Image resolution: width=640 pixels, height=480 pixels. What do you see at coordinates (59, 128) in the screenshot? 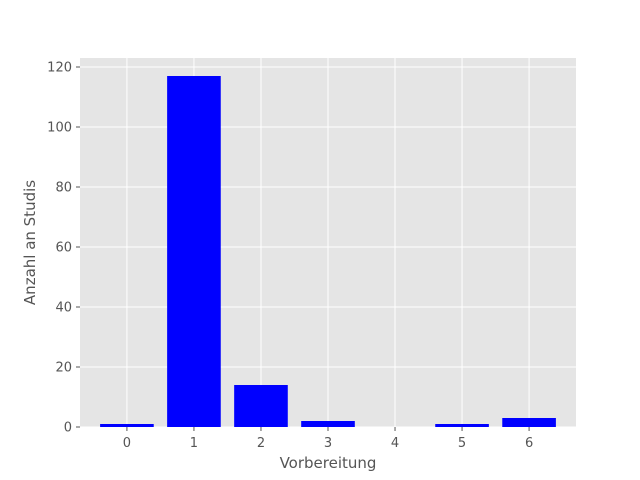
I see `y-tick-label: 100` at bounding box center [59, 128].